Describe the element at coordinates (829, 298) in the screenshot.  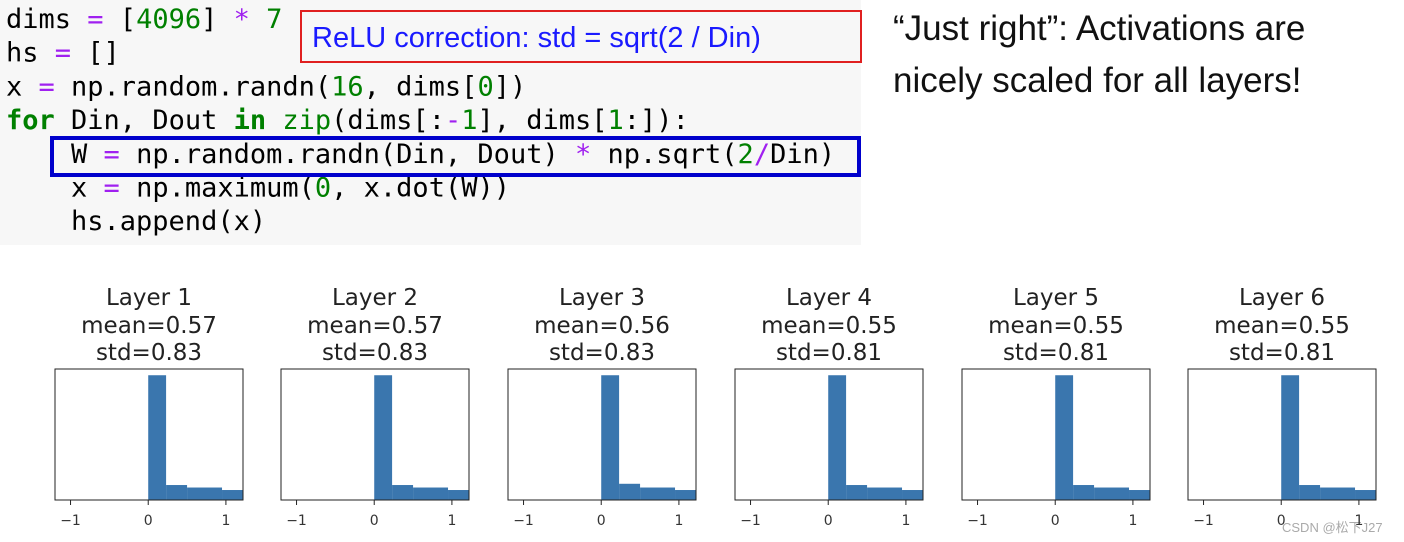
I see `chart-title: Layer 4` at that location.